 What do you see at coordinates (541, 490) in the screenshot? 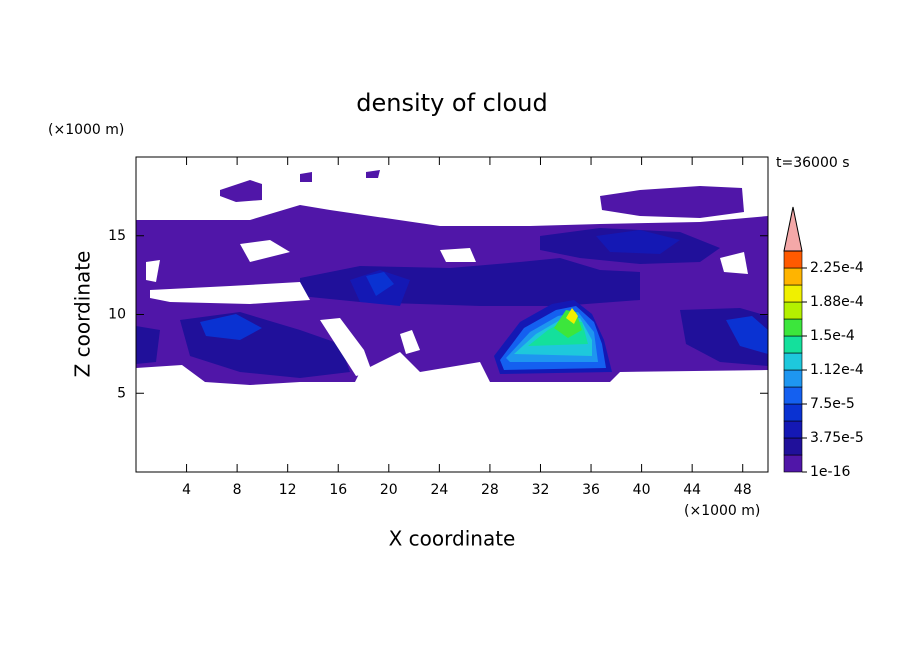
I see `x-tick-label: 32` at bounding box center [541, 490].